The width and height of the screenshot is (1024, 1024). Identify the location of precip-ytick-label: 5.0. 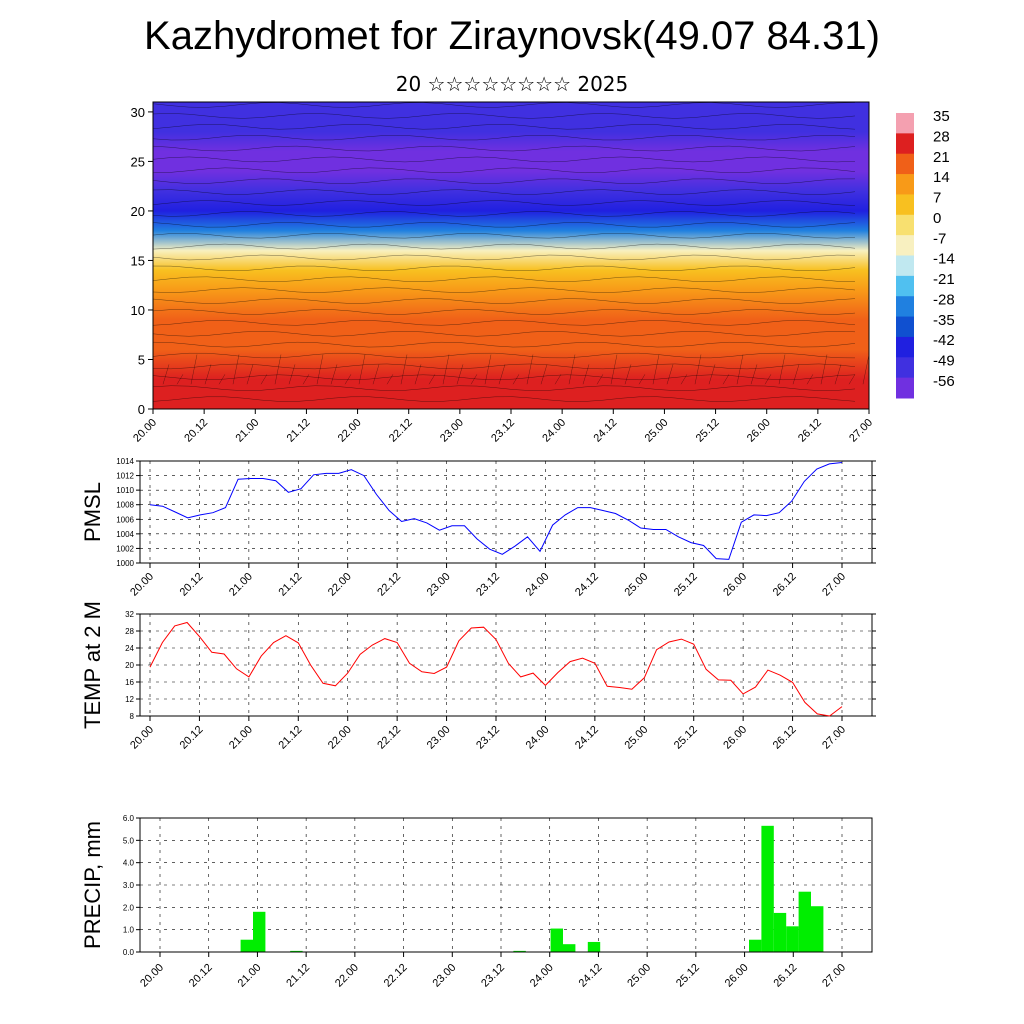
(129, 840).